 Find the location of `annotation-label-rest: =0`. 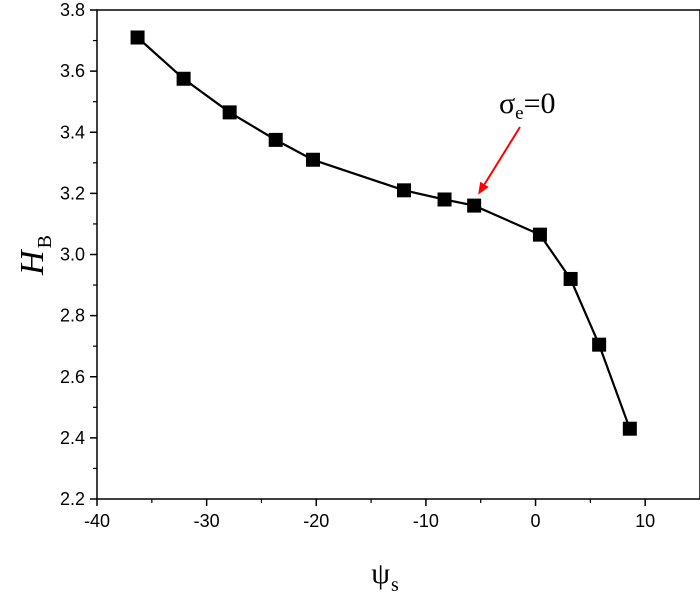

annotation-label-rest: =0 is located at coordinates (540, 103).